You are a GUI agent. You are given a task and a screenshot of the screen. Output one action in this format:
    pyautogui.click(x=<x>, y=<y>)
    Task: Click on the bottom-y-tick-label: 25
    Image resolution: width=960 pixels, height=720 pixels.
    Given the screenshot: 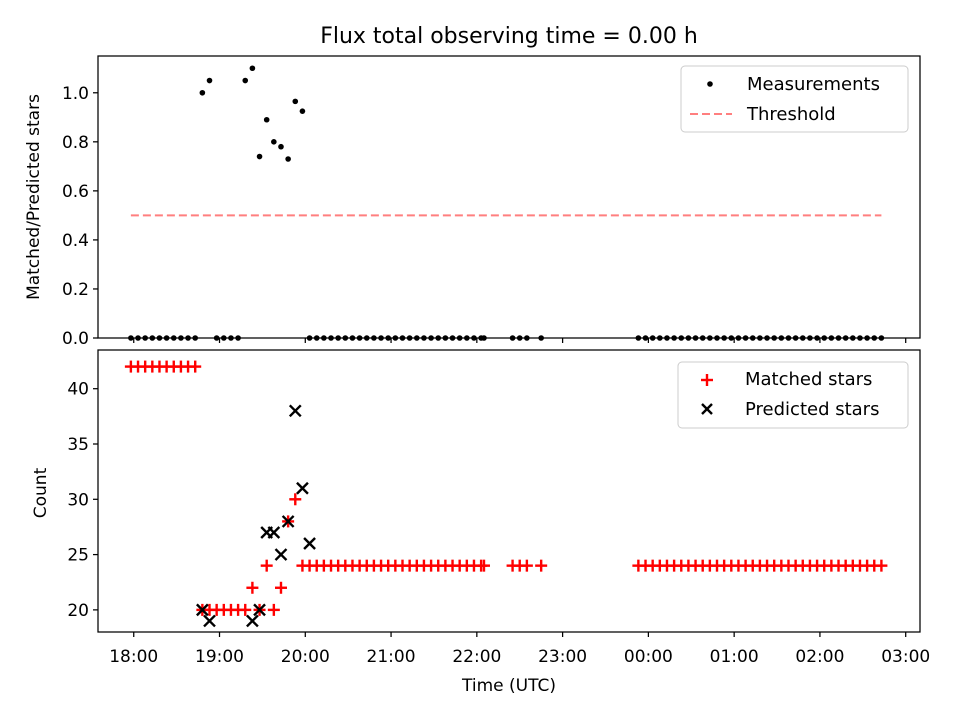 What is the action you would take?
    pyautogui.click(x=78, y=556)
    